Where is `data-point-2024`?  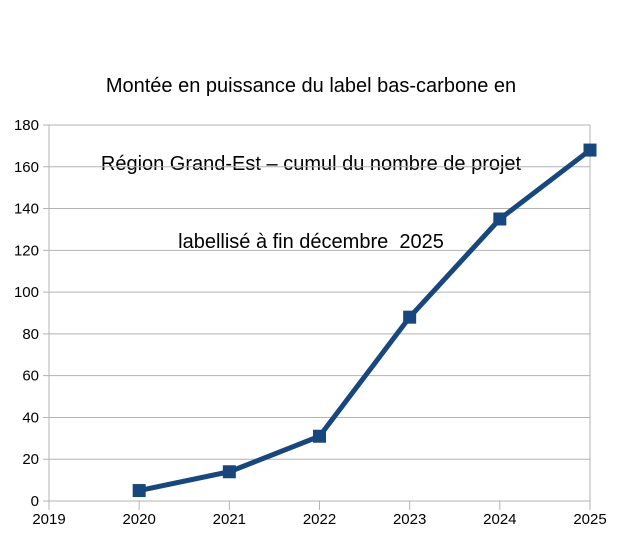 data-point-2024 is located at coordinates (500, 219).